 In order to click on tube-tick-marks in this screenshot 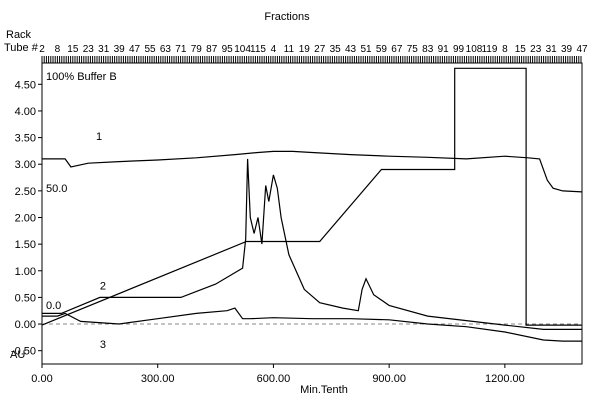, I will do `click(311, 59)`.